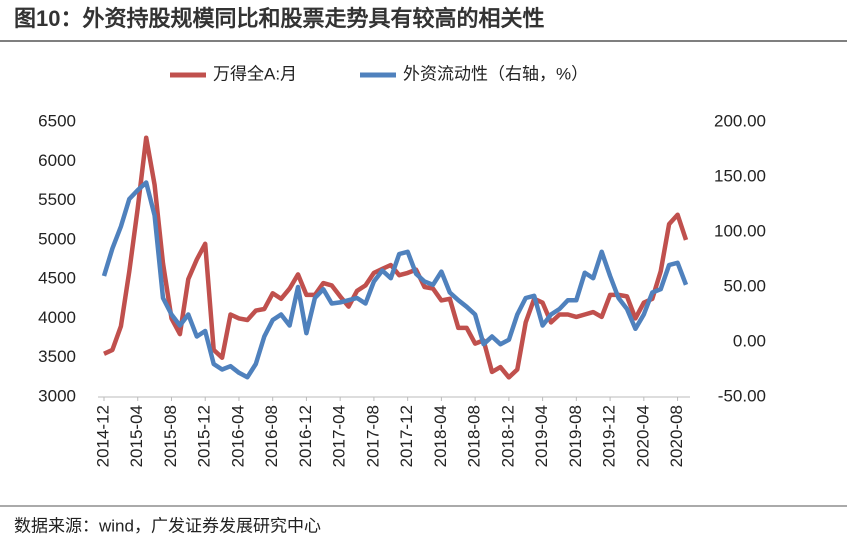 Image resolution: width=847 pixels, height=549 pixels. What do you see at coordinates (372, 436) in the screenshot?
I see `x-tick-label: 2017-08` at bounding box center [372, 436].